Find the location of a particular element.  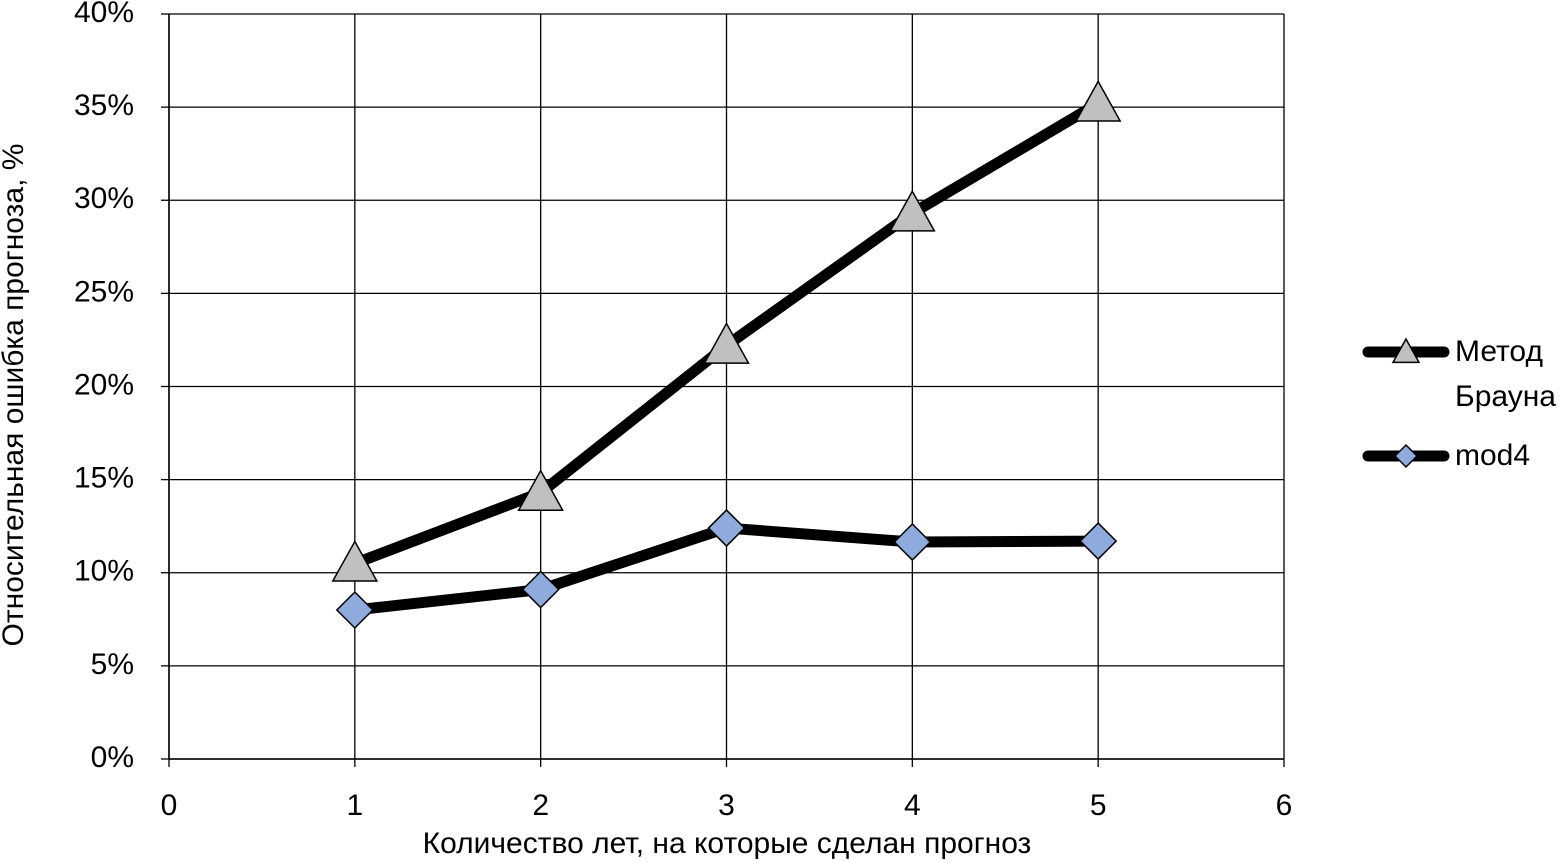

y-tick-label: 30% is located at coordinates (104, 198).